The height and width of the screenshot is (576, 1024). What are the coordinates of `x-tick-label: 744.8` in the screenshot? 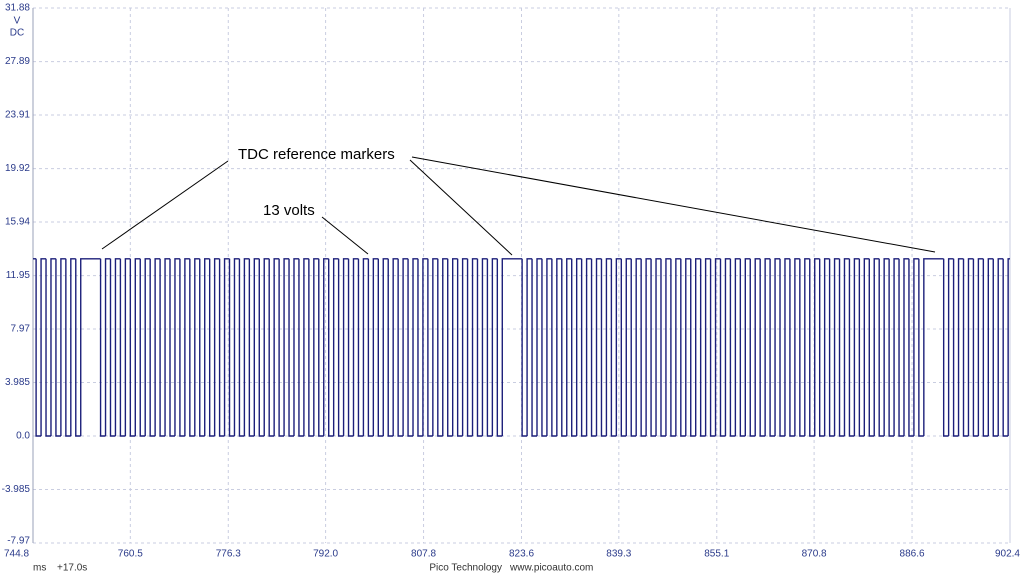 It's located at (16, 554).